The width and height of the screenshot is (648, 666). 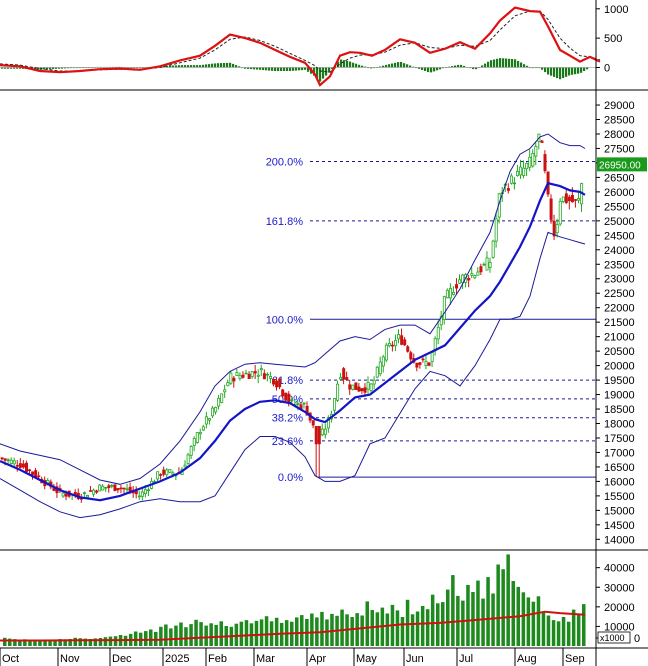 What do you see at coordinates (619, 149) in the screenshot?
I see `price-tick-label: 27500` at bounding box center [619, 149].